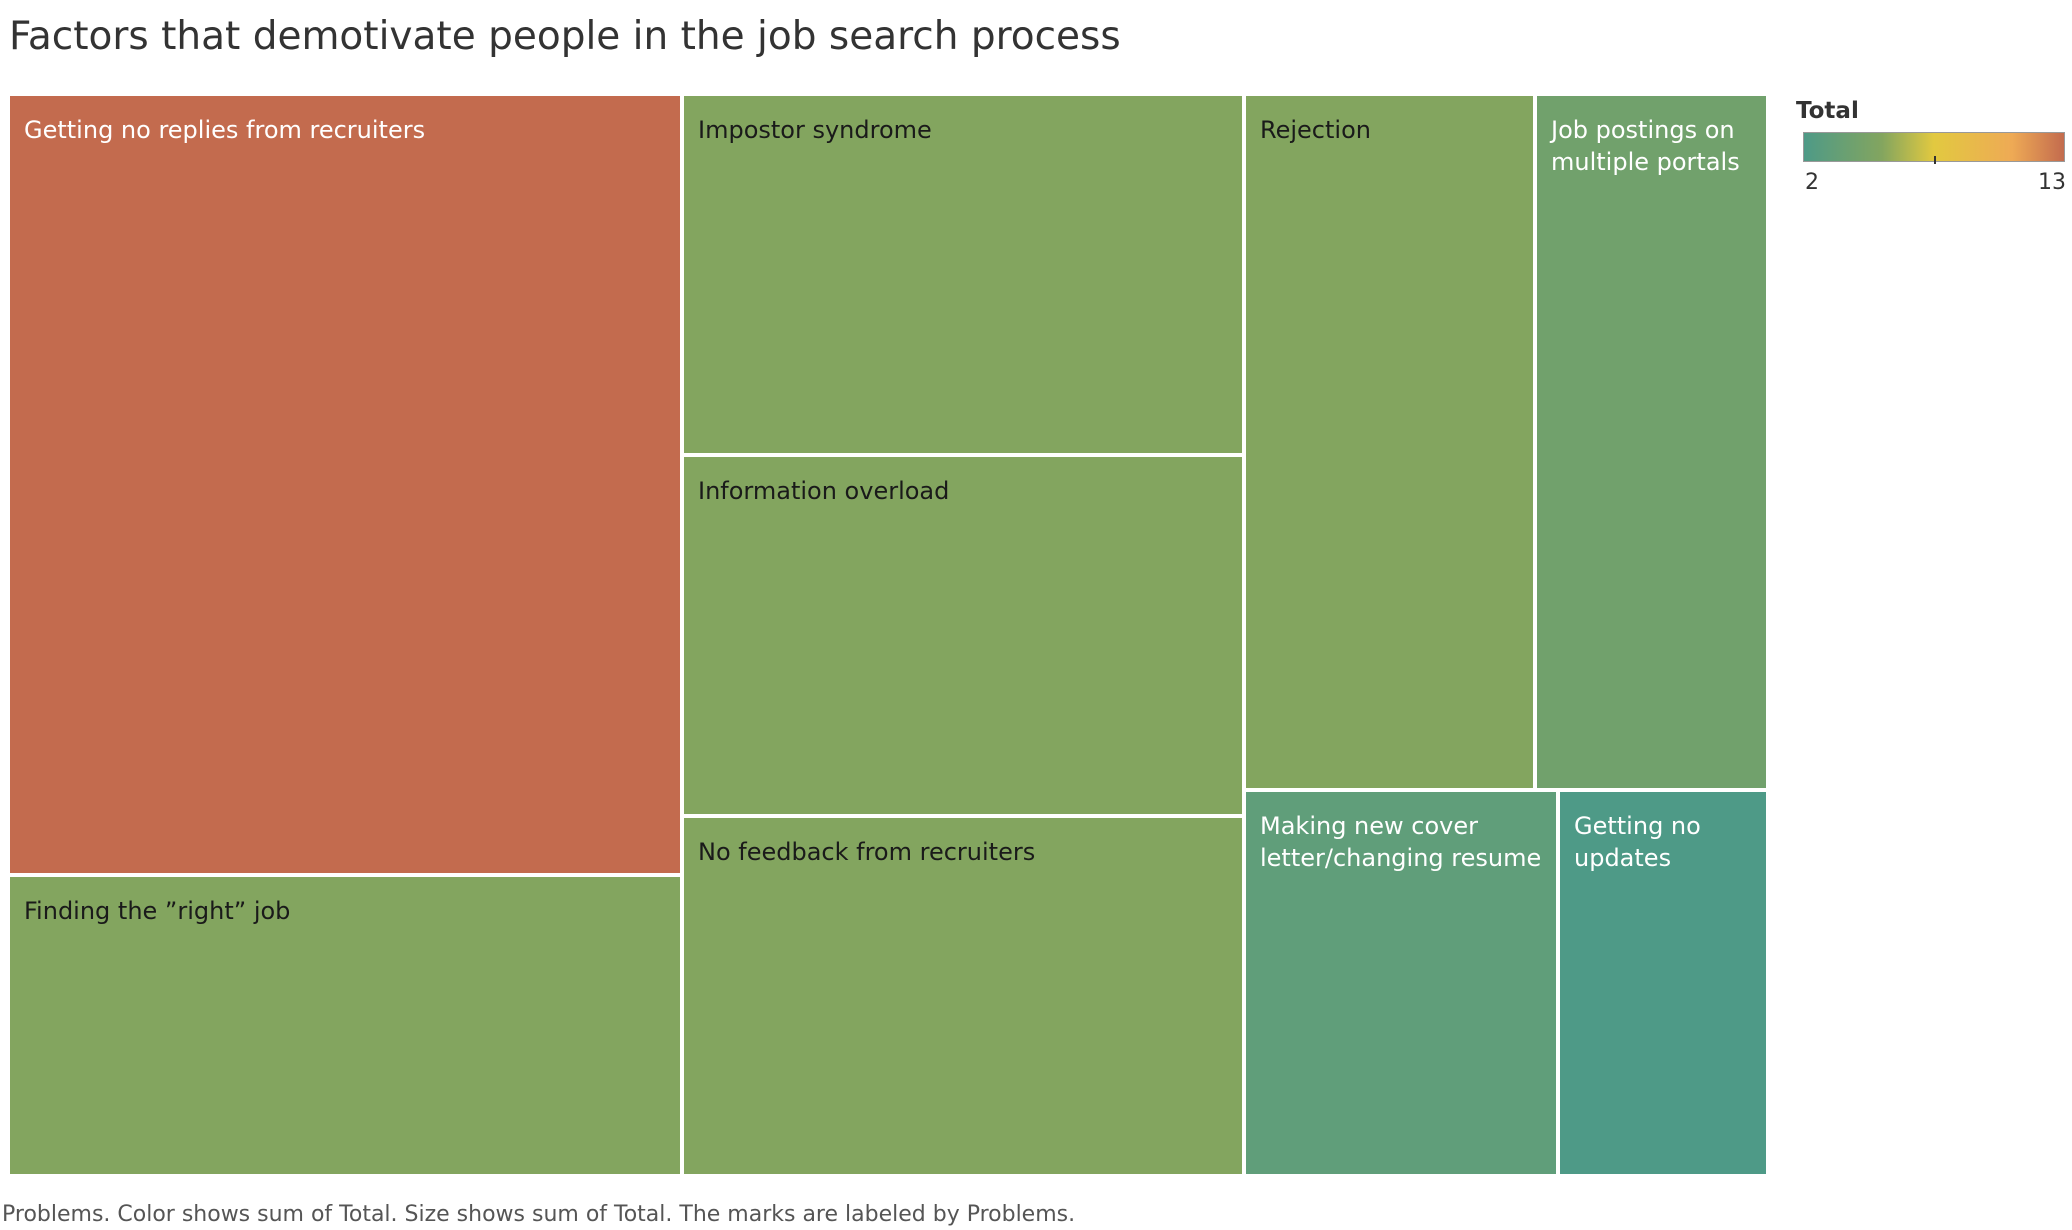 The width and height of the screenshot is (2072, 1230). I want to click on treemap-tile-finding-the-right-job: Finding the ”right” job, so click(345, 1025).